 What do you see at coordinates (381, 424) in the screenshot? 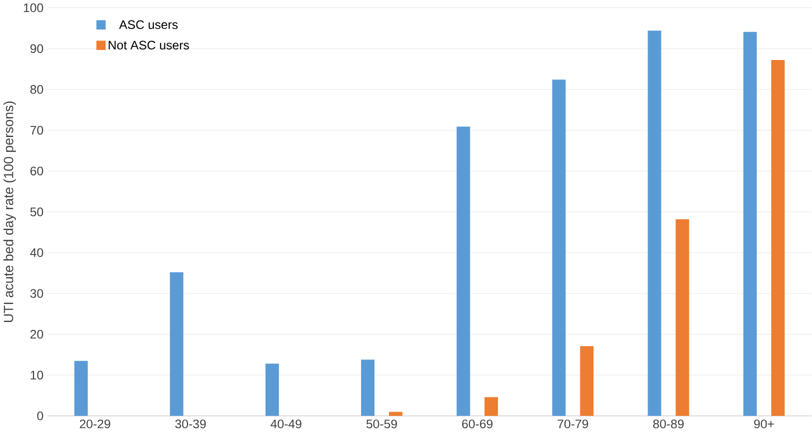
I see `x-tick-label: 50-59` at bounding box center [381, 424].